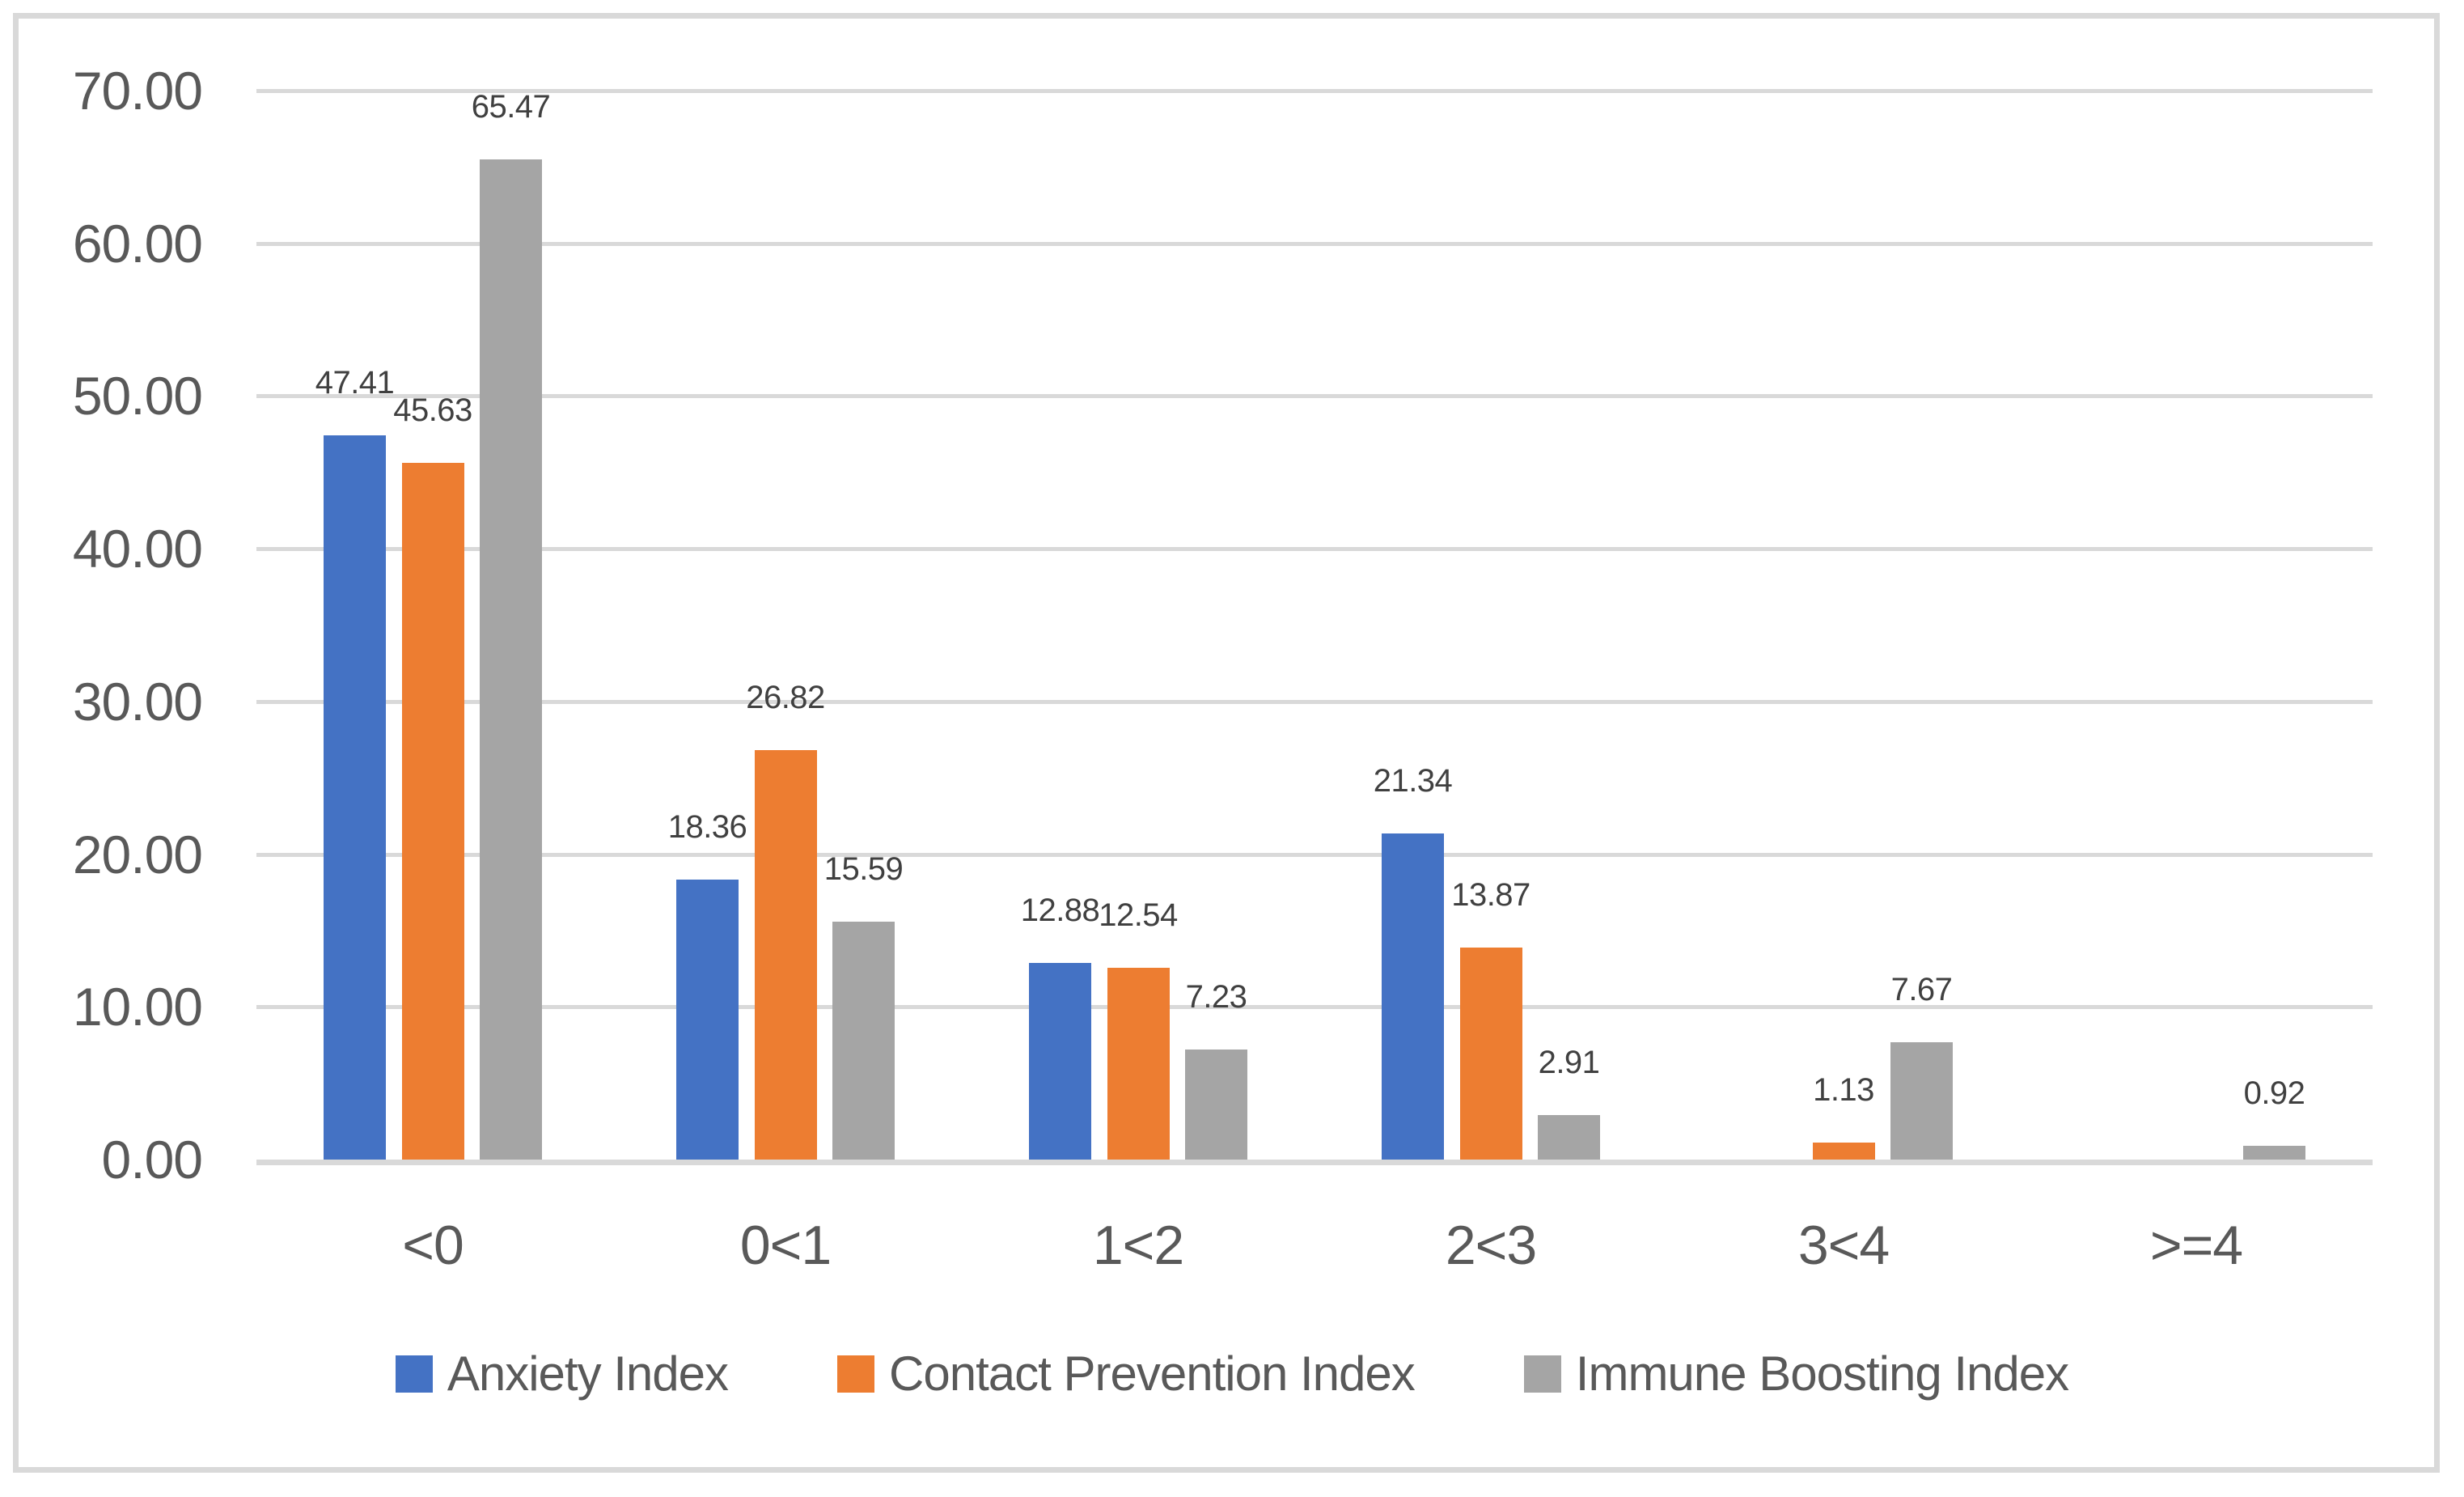 The width and height of the screenshot is (2464, 1497). I want to click on x-axis-category-label: 3<4, so click(1843, 1245).